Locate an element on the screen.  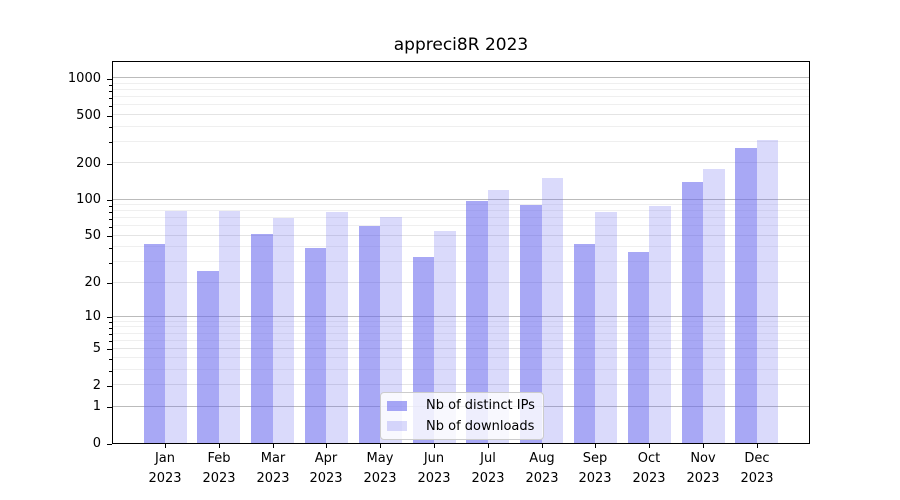
y-tick-label-5: 5 is located at coordinates (96, 348).